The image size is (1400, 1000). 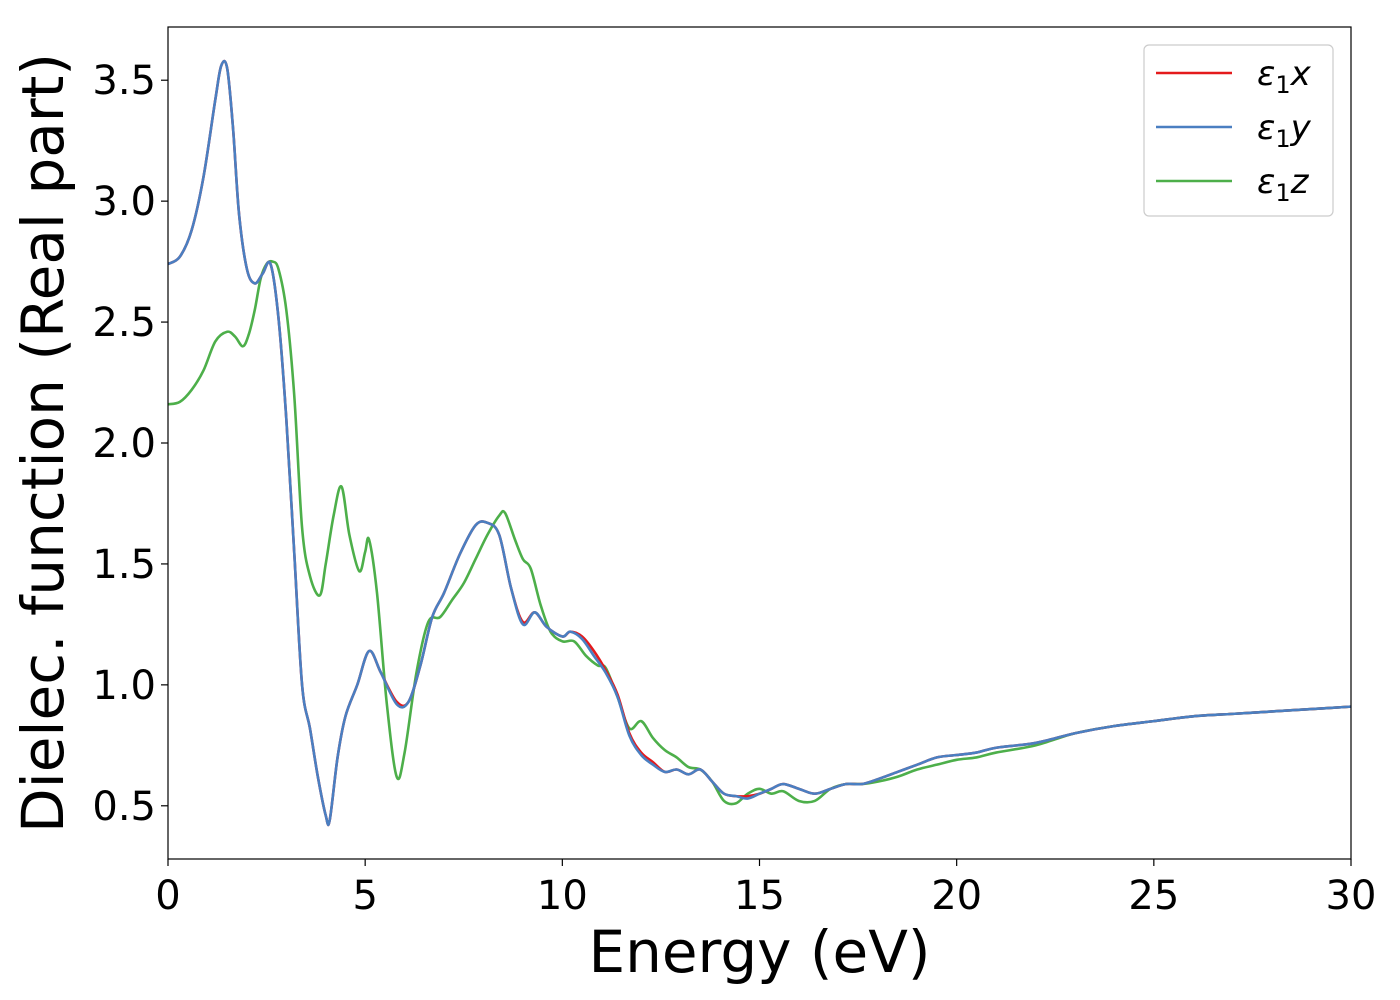 I want to click on x-tick-label: 25, so click(x=1153, y=896).